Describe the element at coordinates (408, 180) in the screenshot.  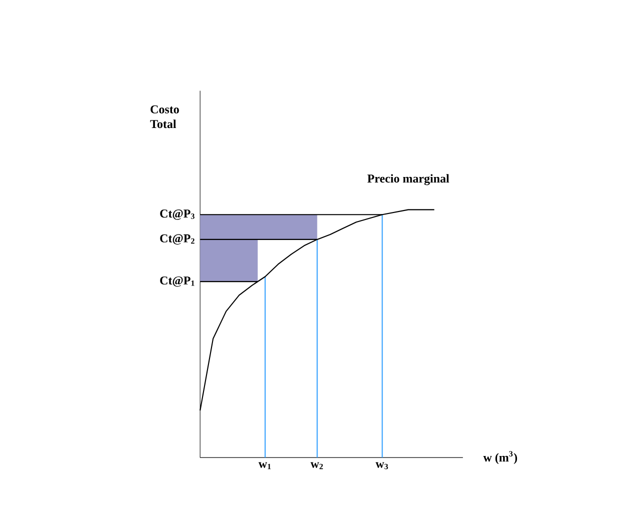
I see `text: Precio marginal` at that location.